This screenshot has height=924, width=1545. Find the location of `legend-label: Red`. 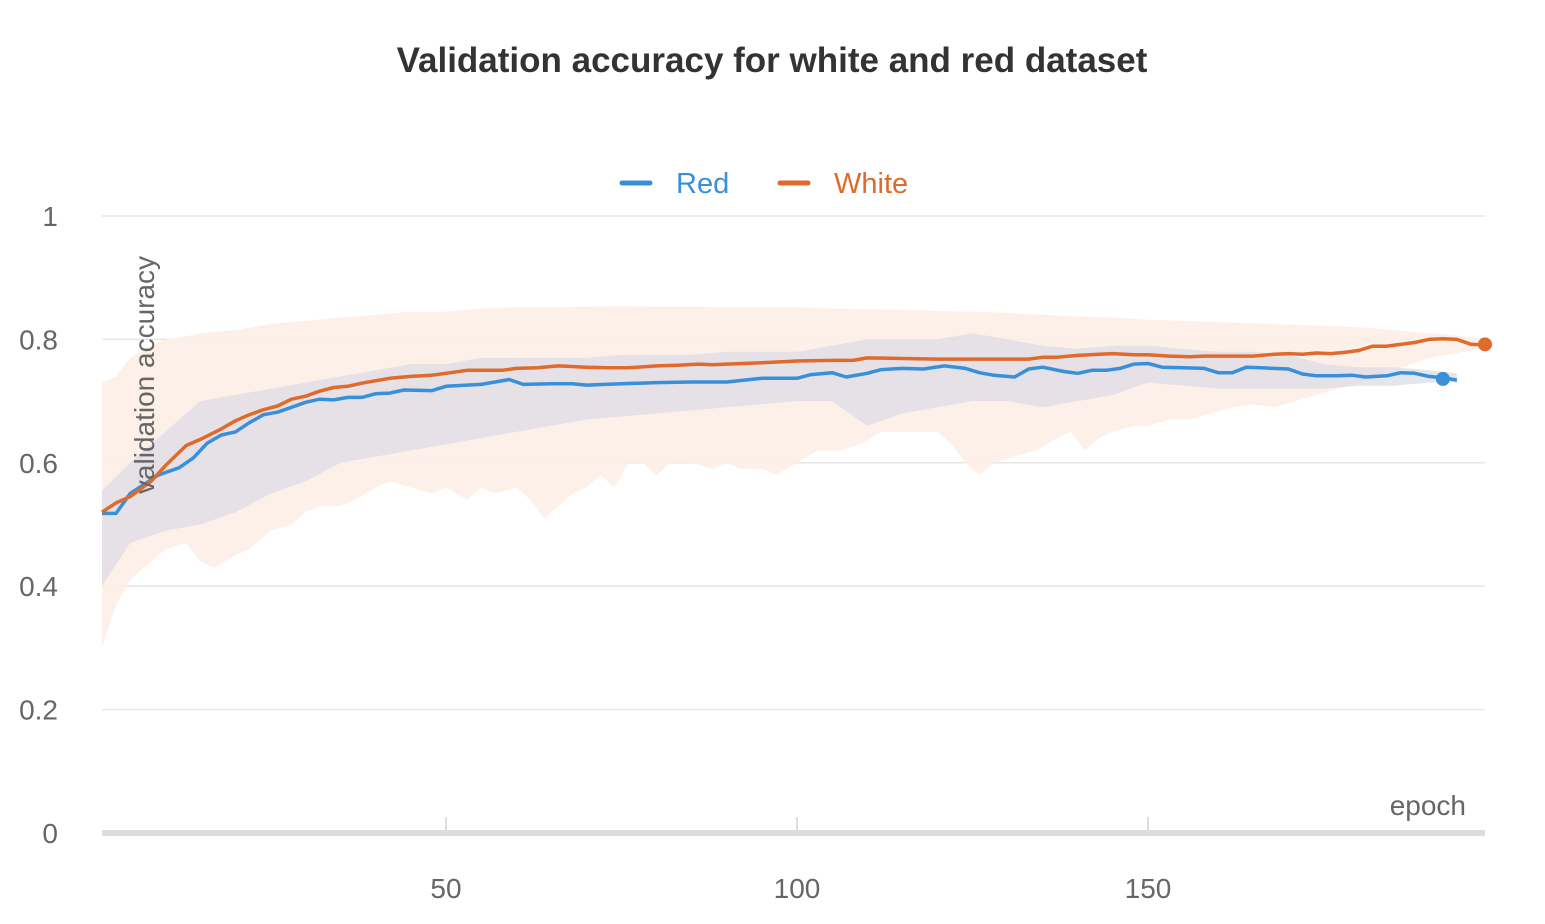

legend-label: Red is located at coordinates (702, 184).